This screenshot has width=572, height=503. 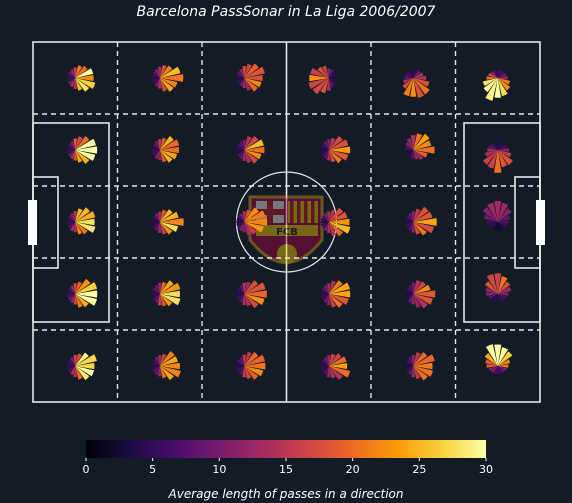 What do you see at coordinates (287, 254) in the screenshot?
I see `badge-ball` at bounding box center [287, 254].